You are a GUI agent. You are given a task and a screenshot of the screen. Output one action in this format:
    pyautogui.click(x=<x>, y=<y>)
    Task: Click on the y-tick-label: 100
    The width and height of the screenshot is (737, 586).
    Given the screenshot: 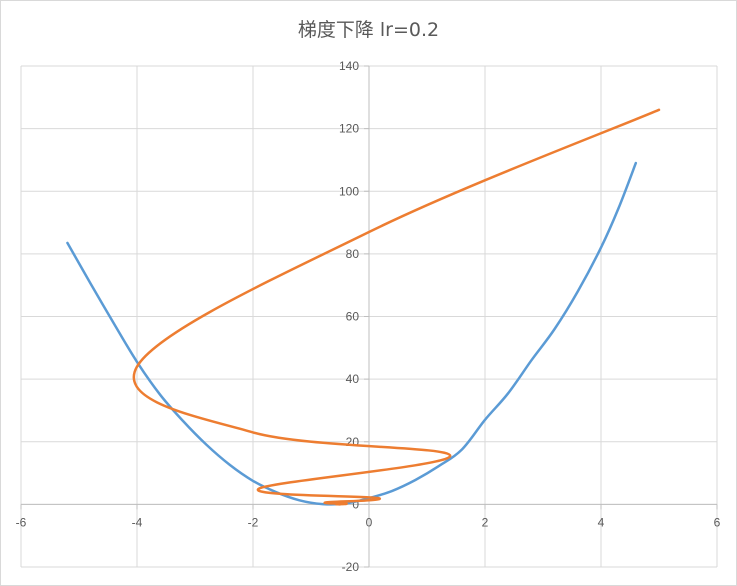 What is the action you would take?
    pyautogui.click(x=349, y=191)
    